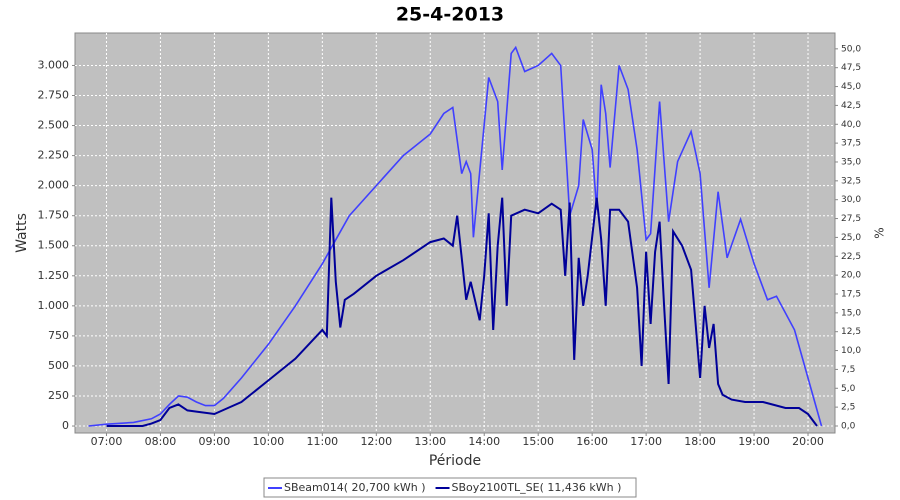  What do you see at coordinates (848, 426) in the screenshot?
I see `y2-tick-label: 0,0` at bounding box center [848, 426].